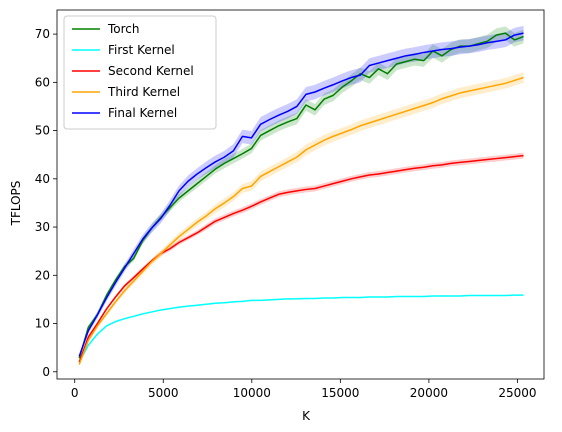  Describe the element at coordinates (143, 92) in the screenshot. I see `legend-label-third-kernel: Third Kernel` at that location.